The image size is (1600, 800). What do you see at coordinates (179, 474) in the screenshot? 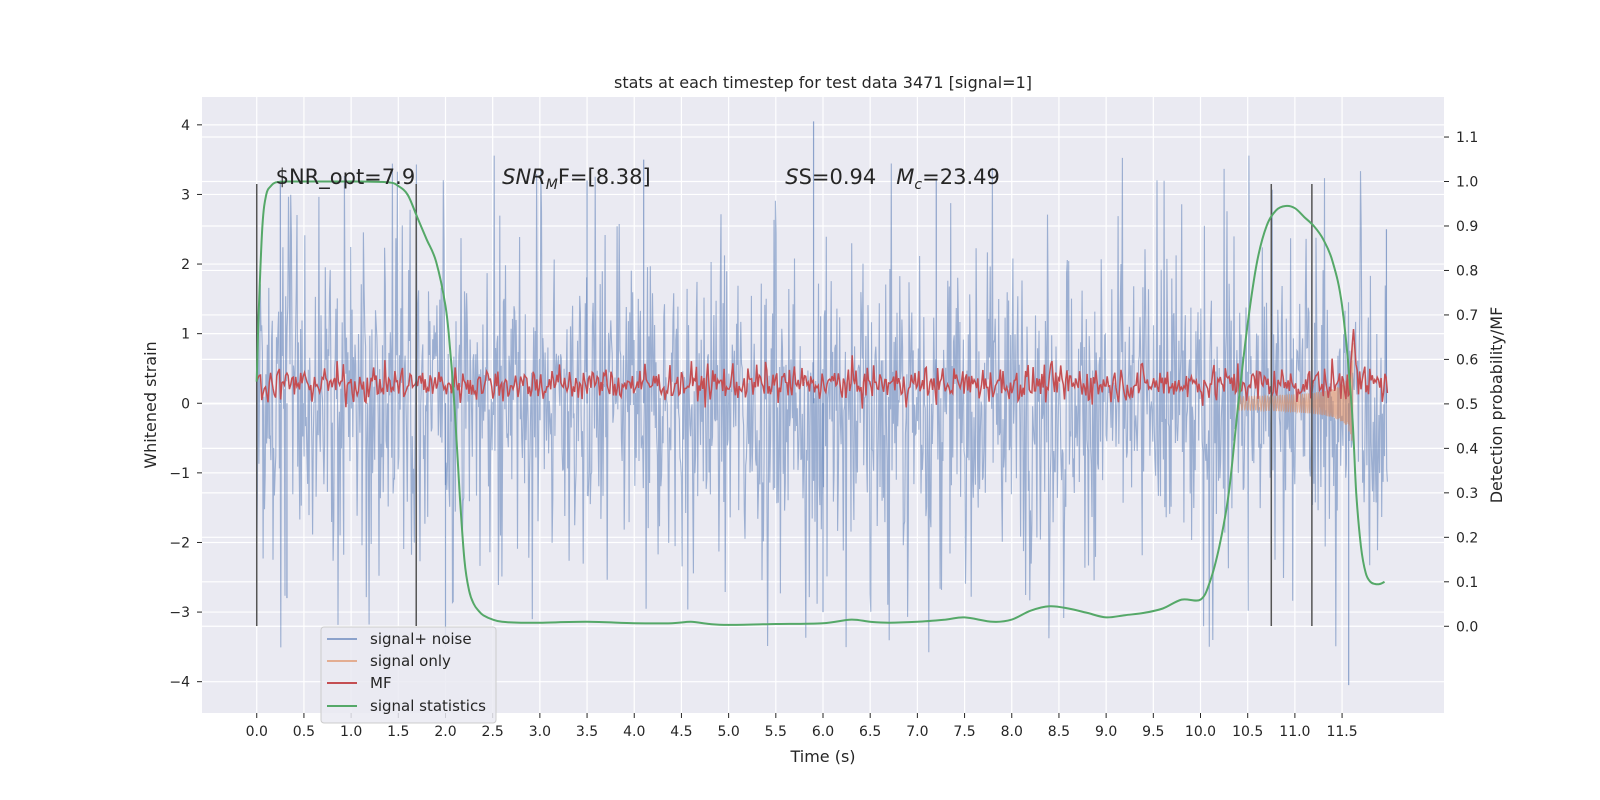
I see `y-left-tick-label: −1` at bounding box center [179, 474].